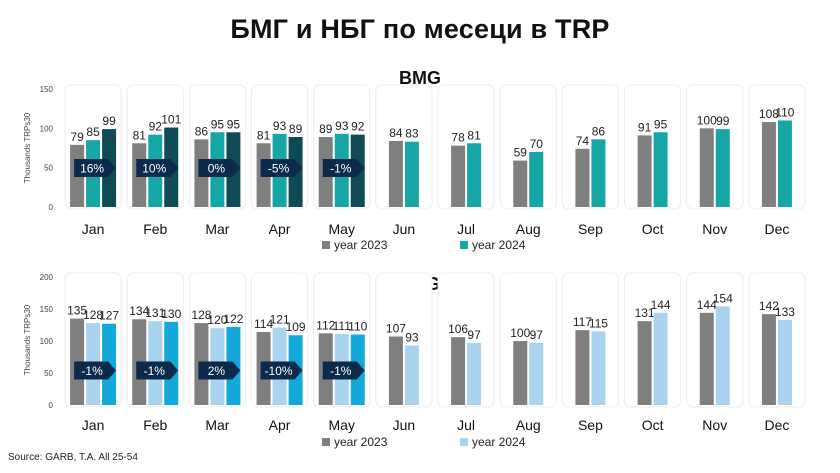 This screenshot has height=473, width=840. I want to click on data-label-1-10-0: 144, so click(707, 305).